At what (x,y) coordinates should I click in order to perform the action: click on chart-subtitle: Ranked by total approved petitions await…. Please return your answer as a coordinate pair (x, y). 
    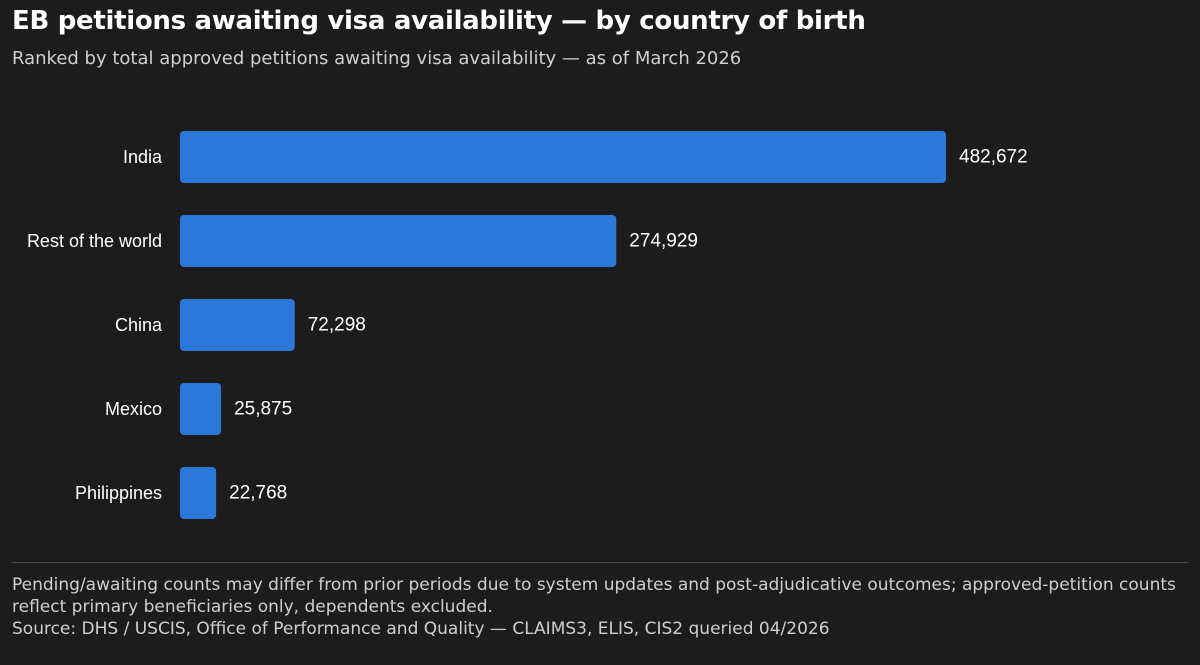
    Looking at the image, I should click on (377, 58).